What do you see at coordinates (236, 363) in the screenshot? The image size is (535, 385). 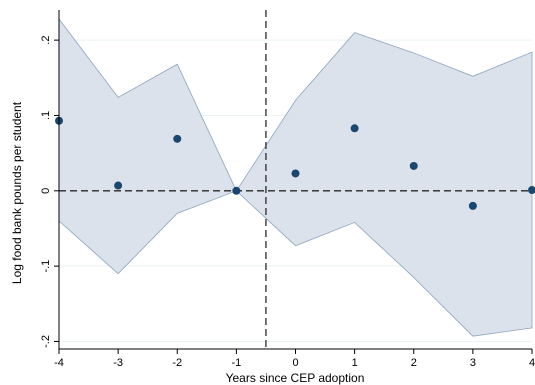 I see `x-tick-label: -1` at bounding box center [236, 363].